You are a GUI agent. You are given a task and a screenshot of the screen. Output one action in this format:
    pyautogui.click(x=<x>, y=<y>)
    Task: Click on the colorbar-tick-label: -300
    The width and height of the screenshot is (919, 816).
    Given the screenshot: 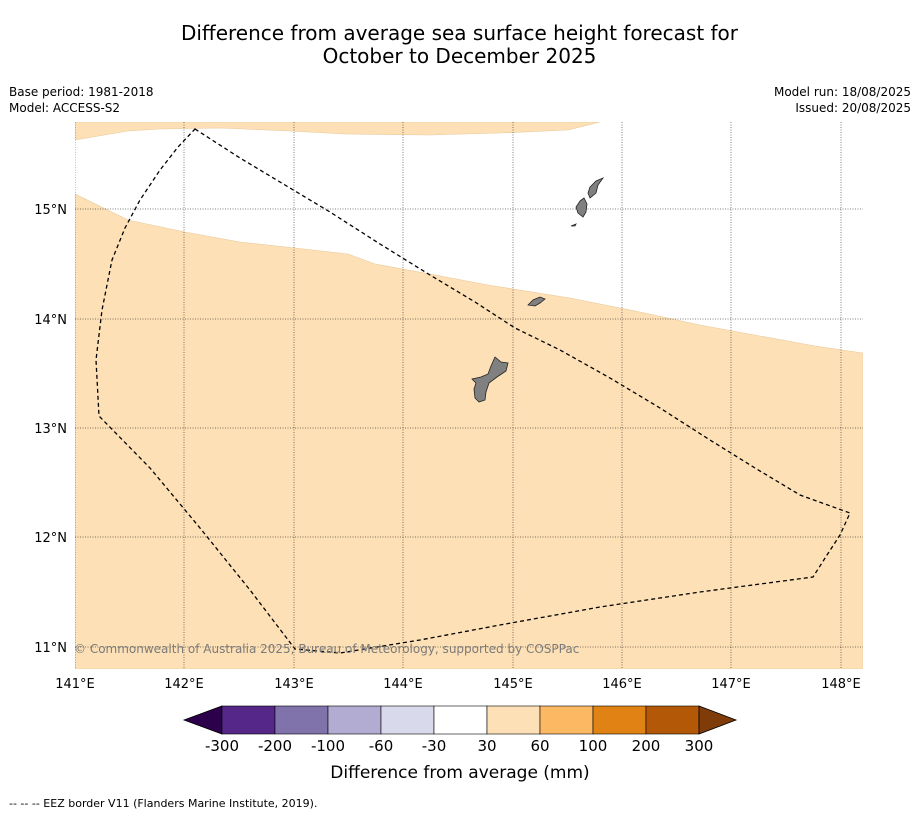 What is the action you would take?
    pyautogui.click(x=222, y=746)
    